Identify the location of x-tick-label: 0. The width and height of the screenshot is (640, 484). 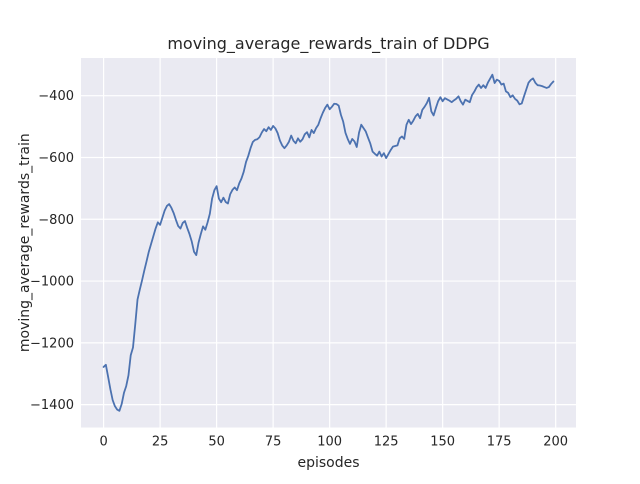
(103, 442).